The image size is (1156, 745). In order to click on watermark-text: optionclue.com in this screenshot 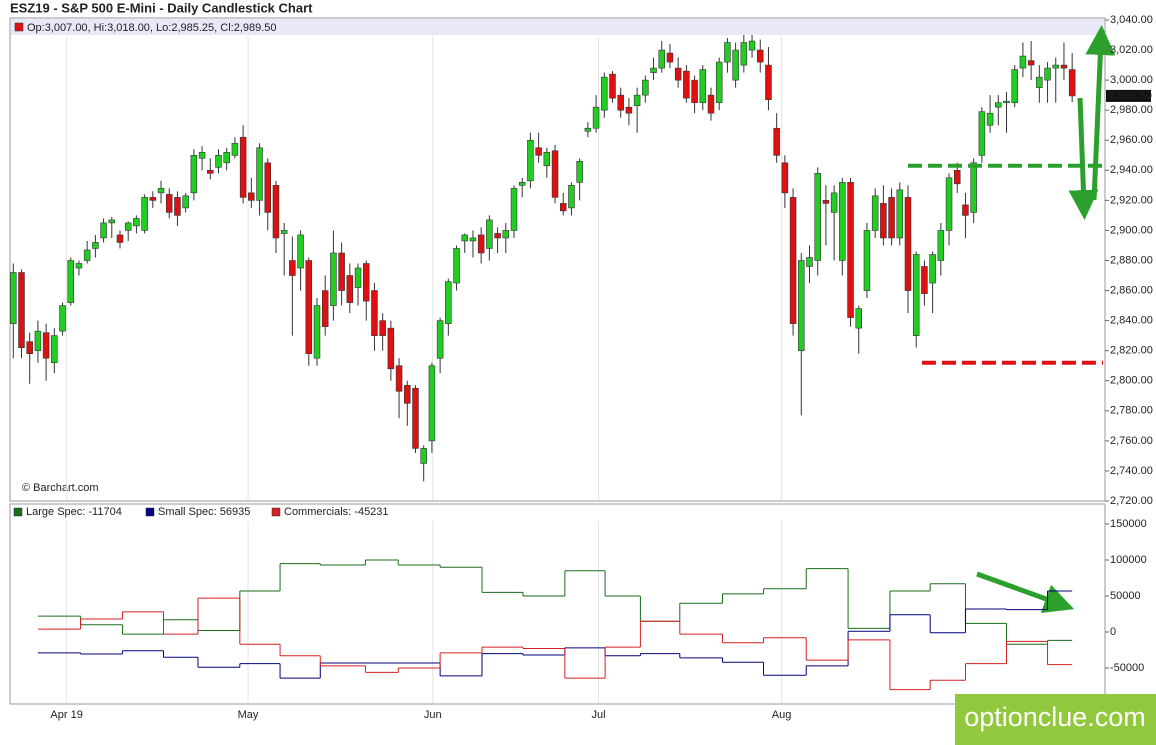, I will do `click(1055, 717)`.